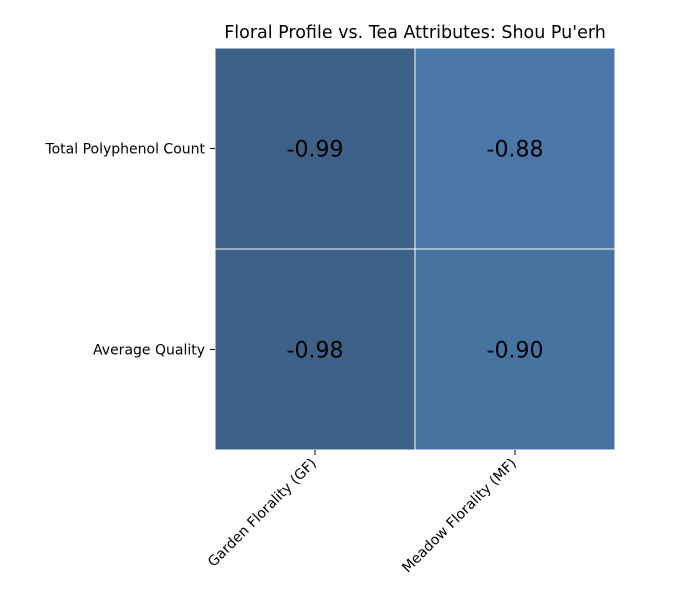 The width and height of the screenshot is (683, 611). What do you see at coordinates (149, 351) in the screenshot?
I see `y-tick-label: Average Quality` at bounding box center [149, 351].